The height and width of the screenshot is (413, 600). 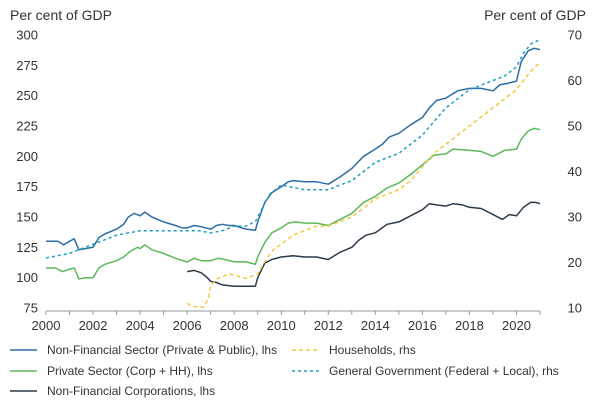 I want to click on legend-label: Private Sector (Corp + HH), lhs, so click(x=130, y=371).